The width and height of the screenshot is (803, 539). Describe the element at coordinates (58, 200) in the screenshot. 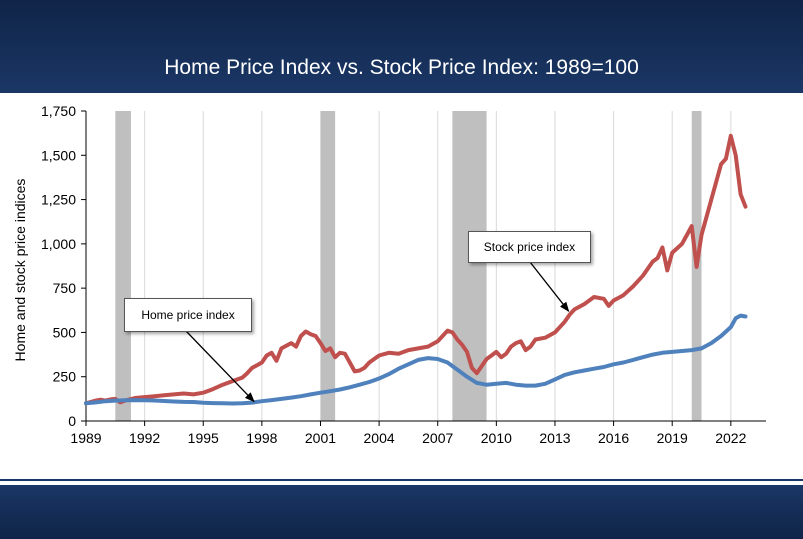

I see `y-tick-label: 1,250` at that location.